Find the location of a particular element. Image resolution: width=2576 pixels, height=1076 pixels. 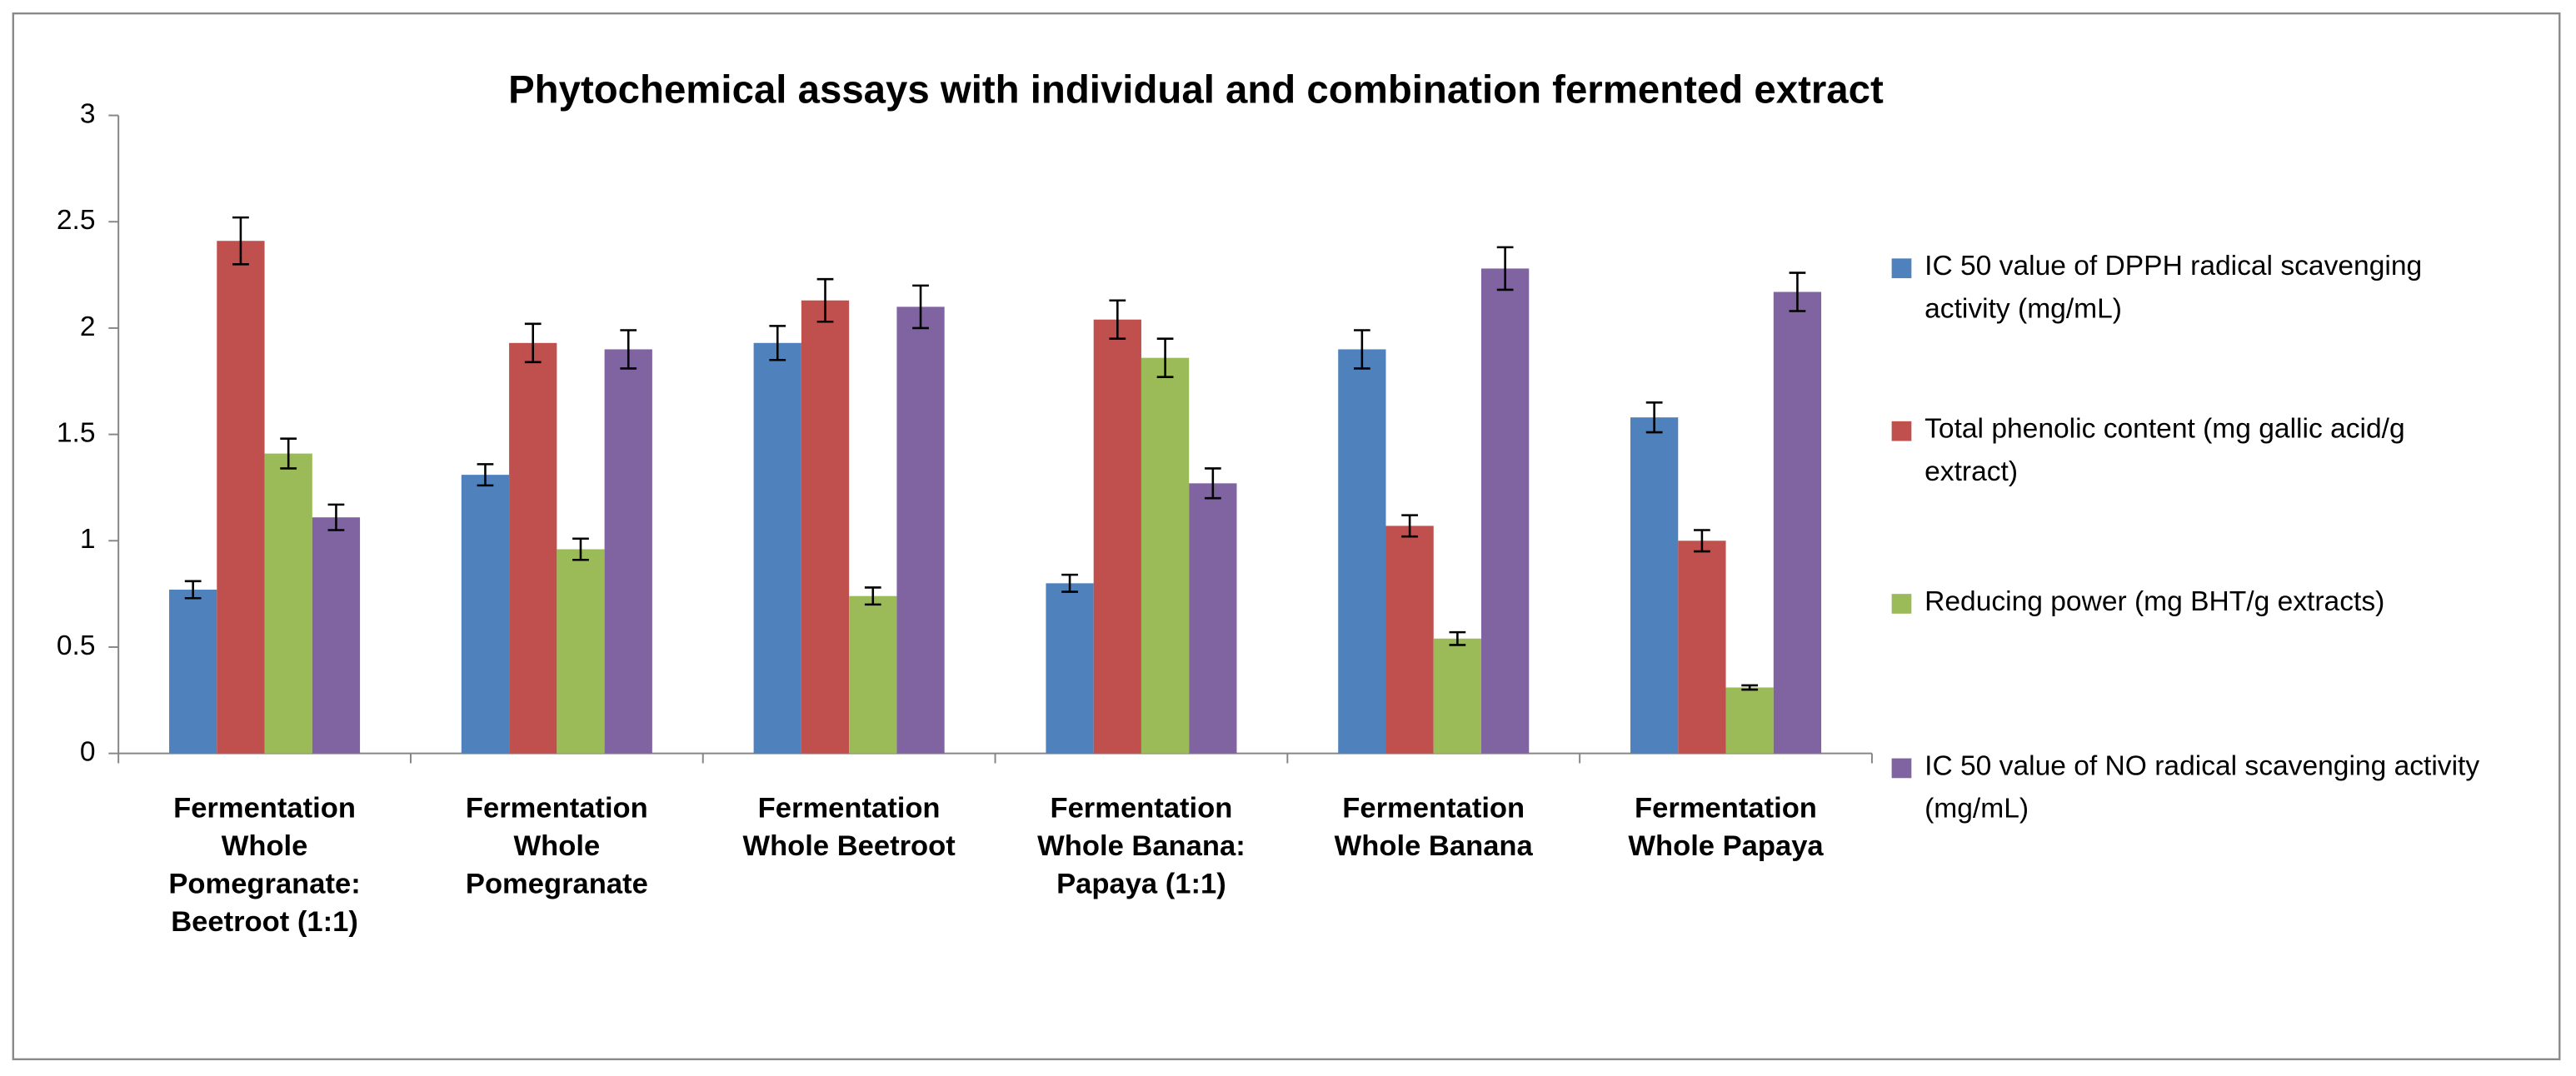

x-tick-label: Fermentation Whole Banana: Papaya (1:1) is located at coordinates (1141, 845).